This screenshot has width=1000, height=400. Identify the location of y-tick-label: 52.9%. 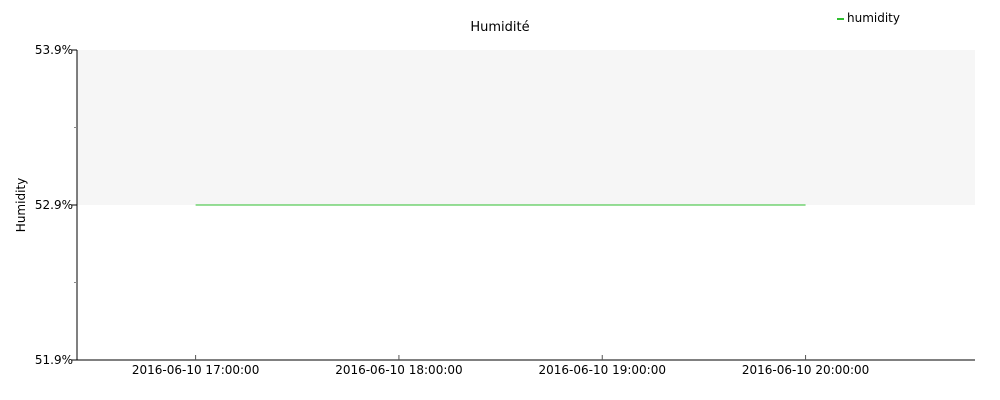
(54, 205).